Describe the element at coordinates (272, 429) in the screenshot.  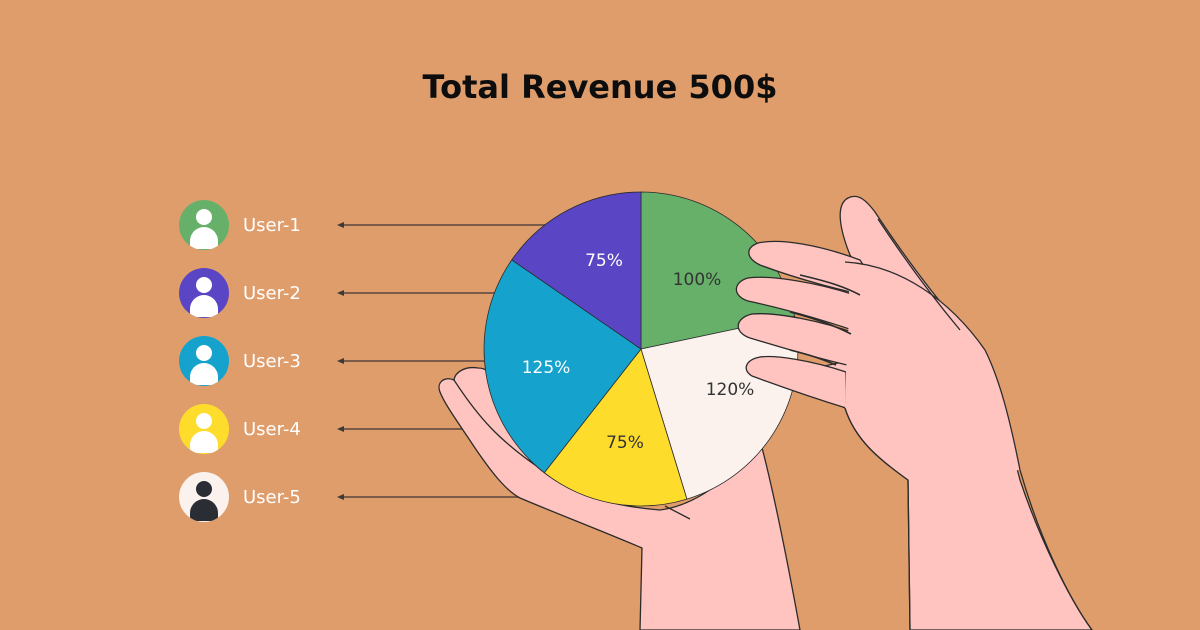
I see `legend-label: User-4` at that location.